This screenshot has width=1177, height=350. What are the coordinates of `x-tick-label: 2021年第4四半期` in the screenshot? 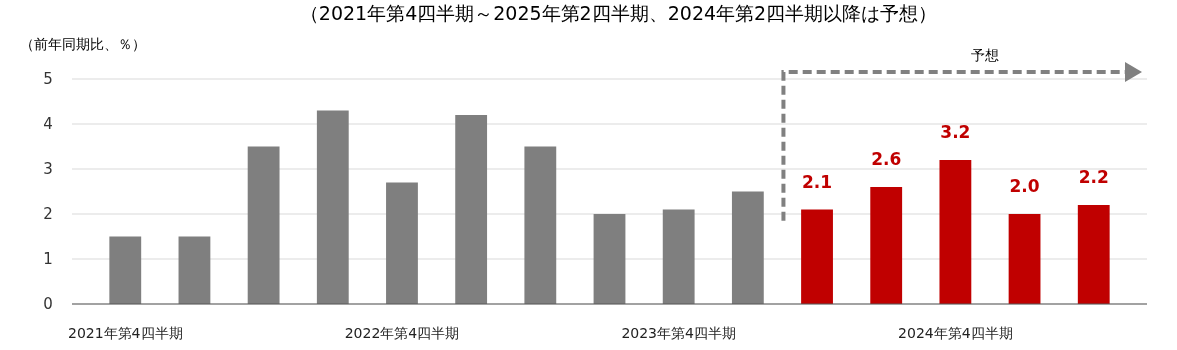 It's located at (125, 333).